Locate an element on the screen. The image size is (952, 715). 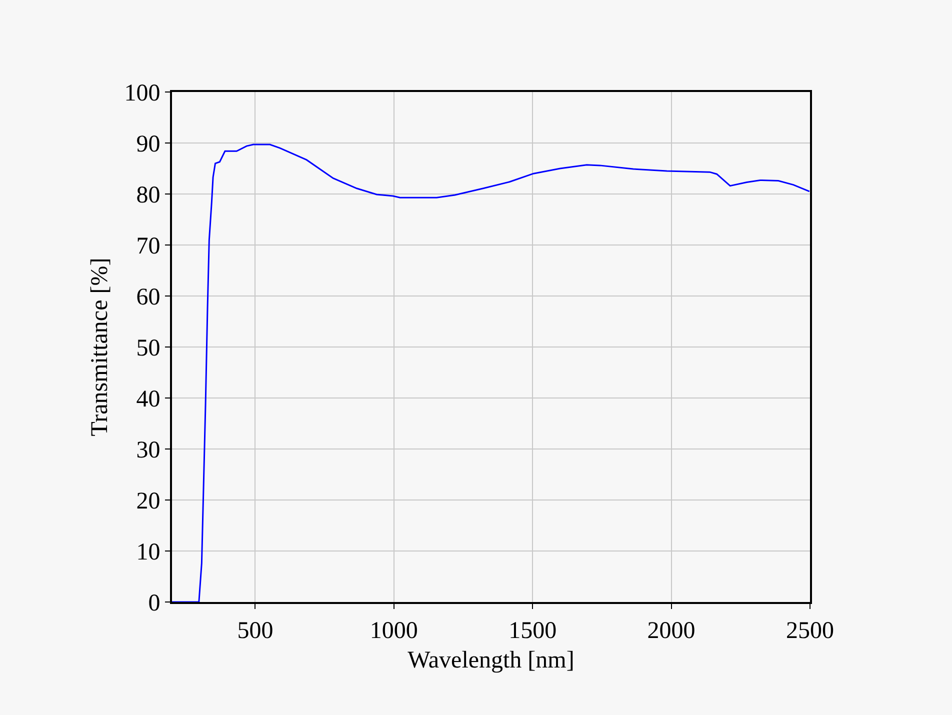
x-tick-label: 2000 is located at coordinates (671, 631).